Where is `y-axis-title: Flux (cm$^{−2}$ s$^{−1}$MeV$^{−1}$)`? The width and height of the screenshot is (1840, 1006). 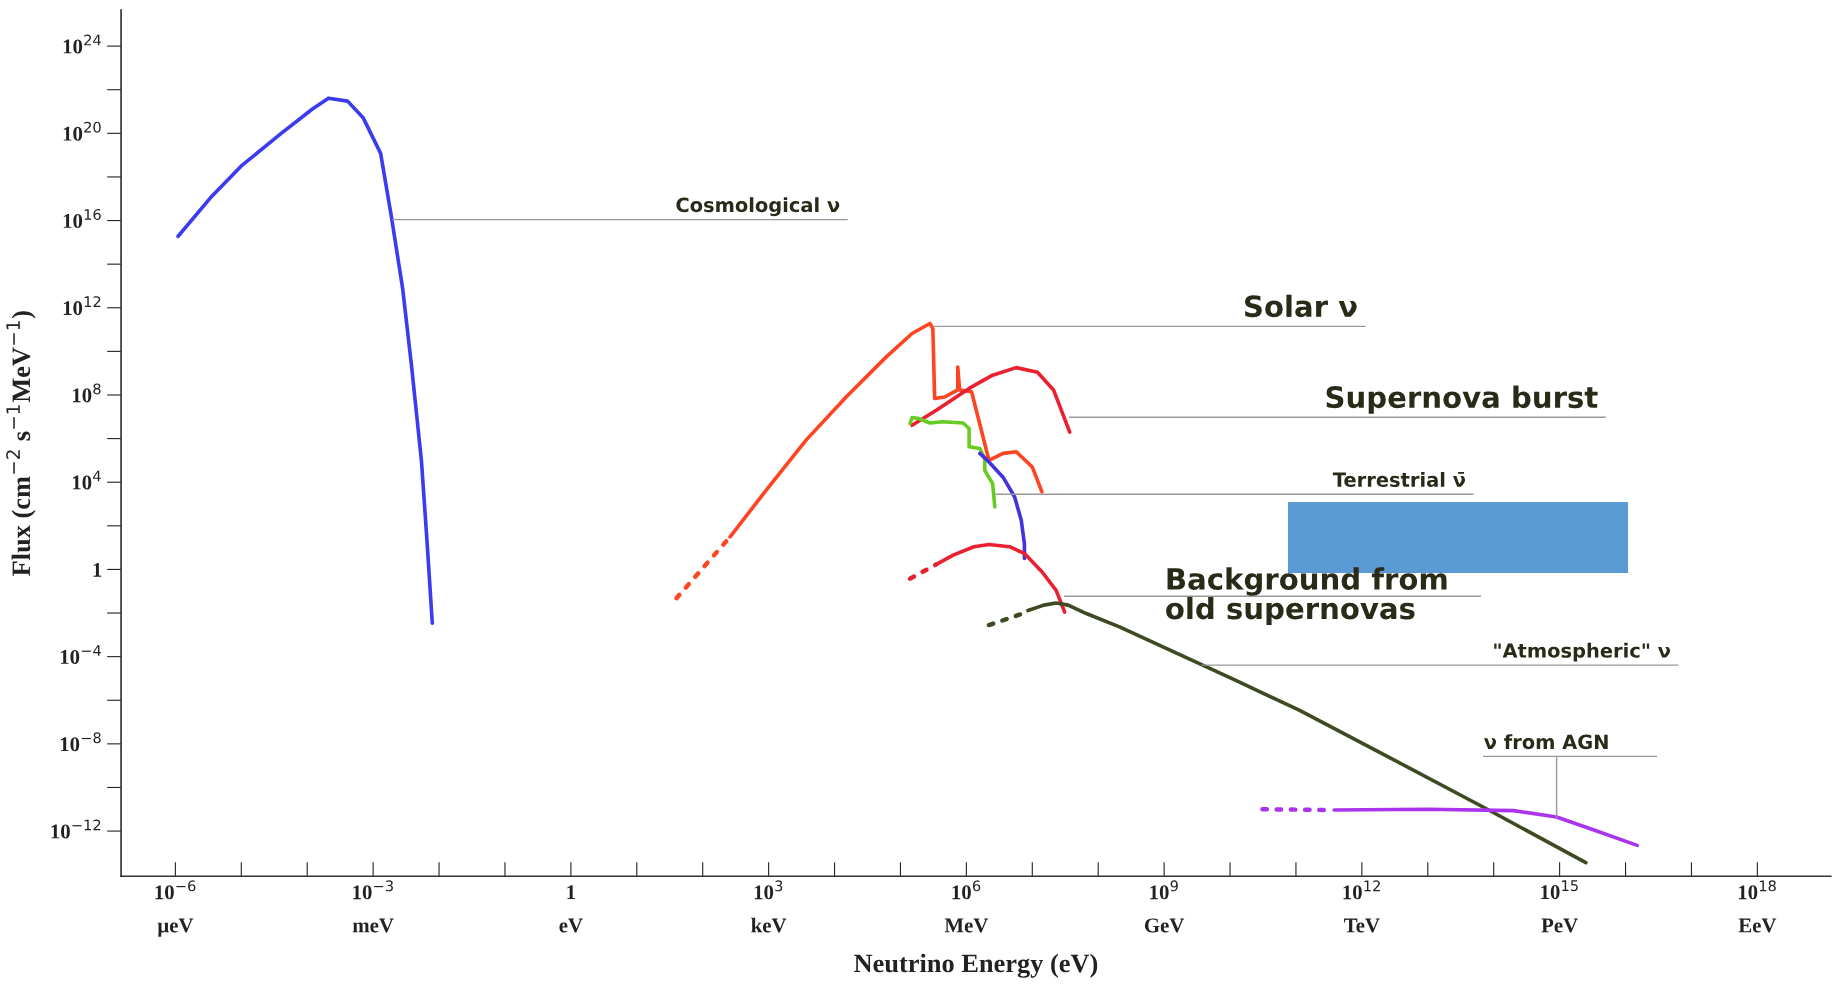 y-axis-title: Flux (cm$^{−2}$ s$^{−1}$MeV$^{−1}$) is located at coordinates (21, 443).